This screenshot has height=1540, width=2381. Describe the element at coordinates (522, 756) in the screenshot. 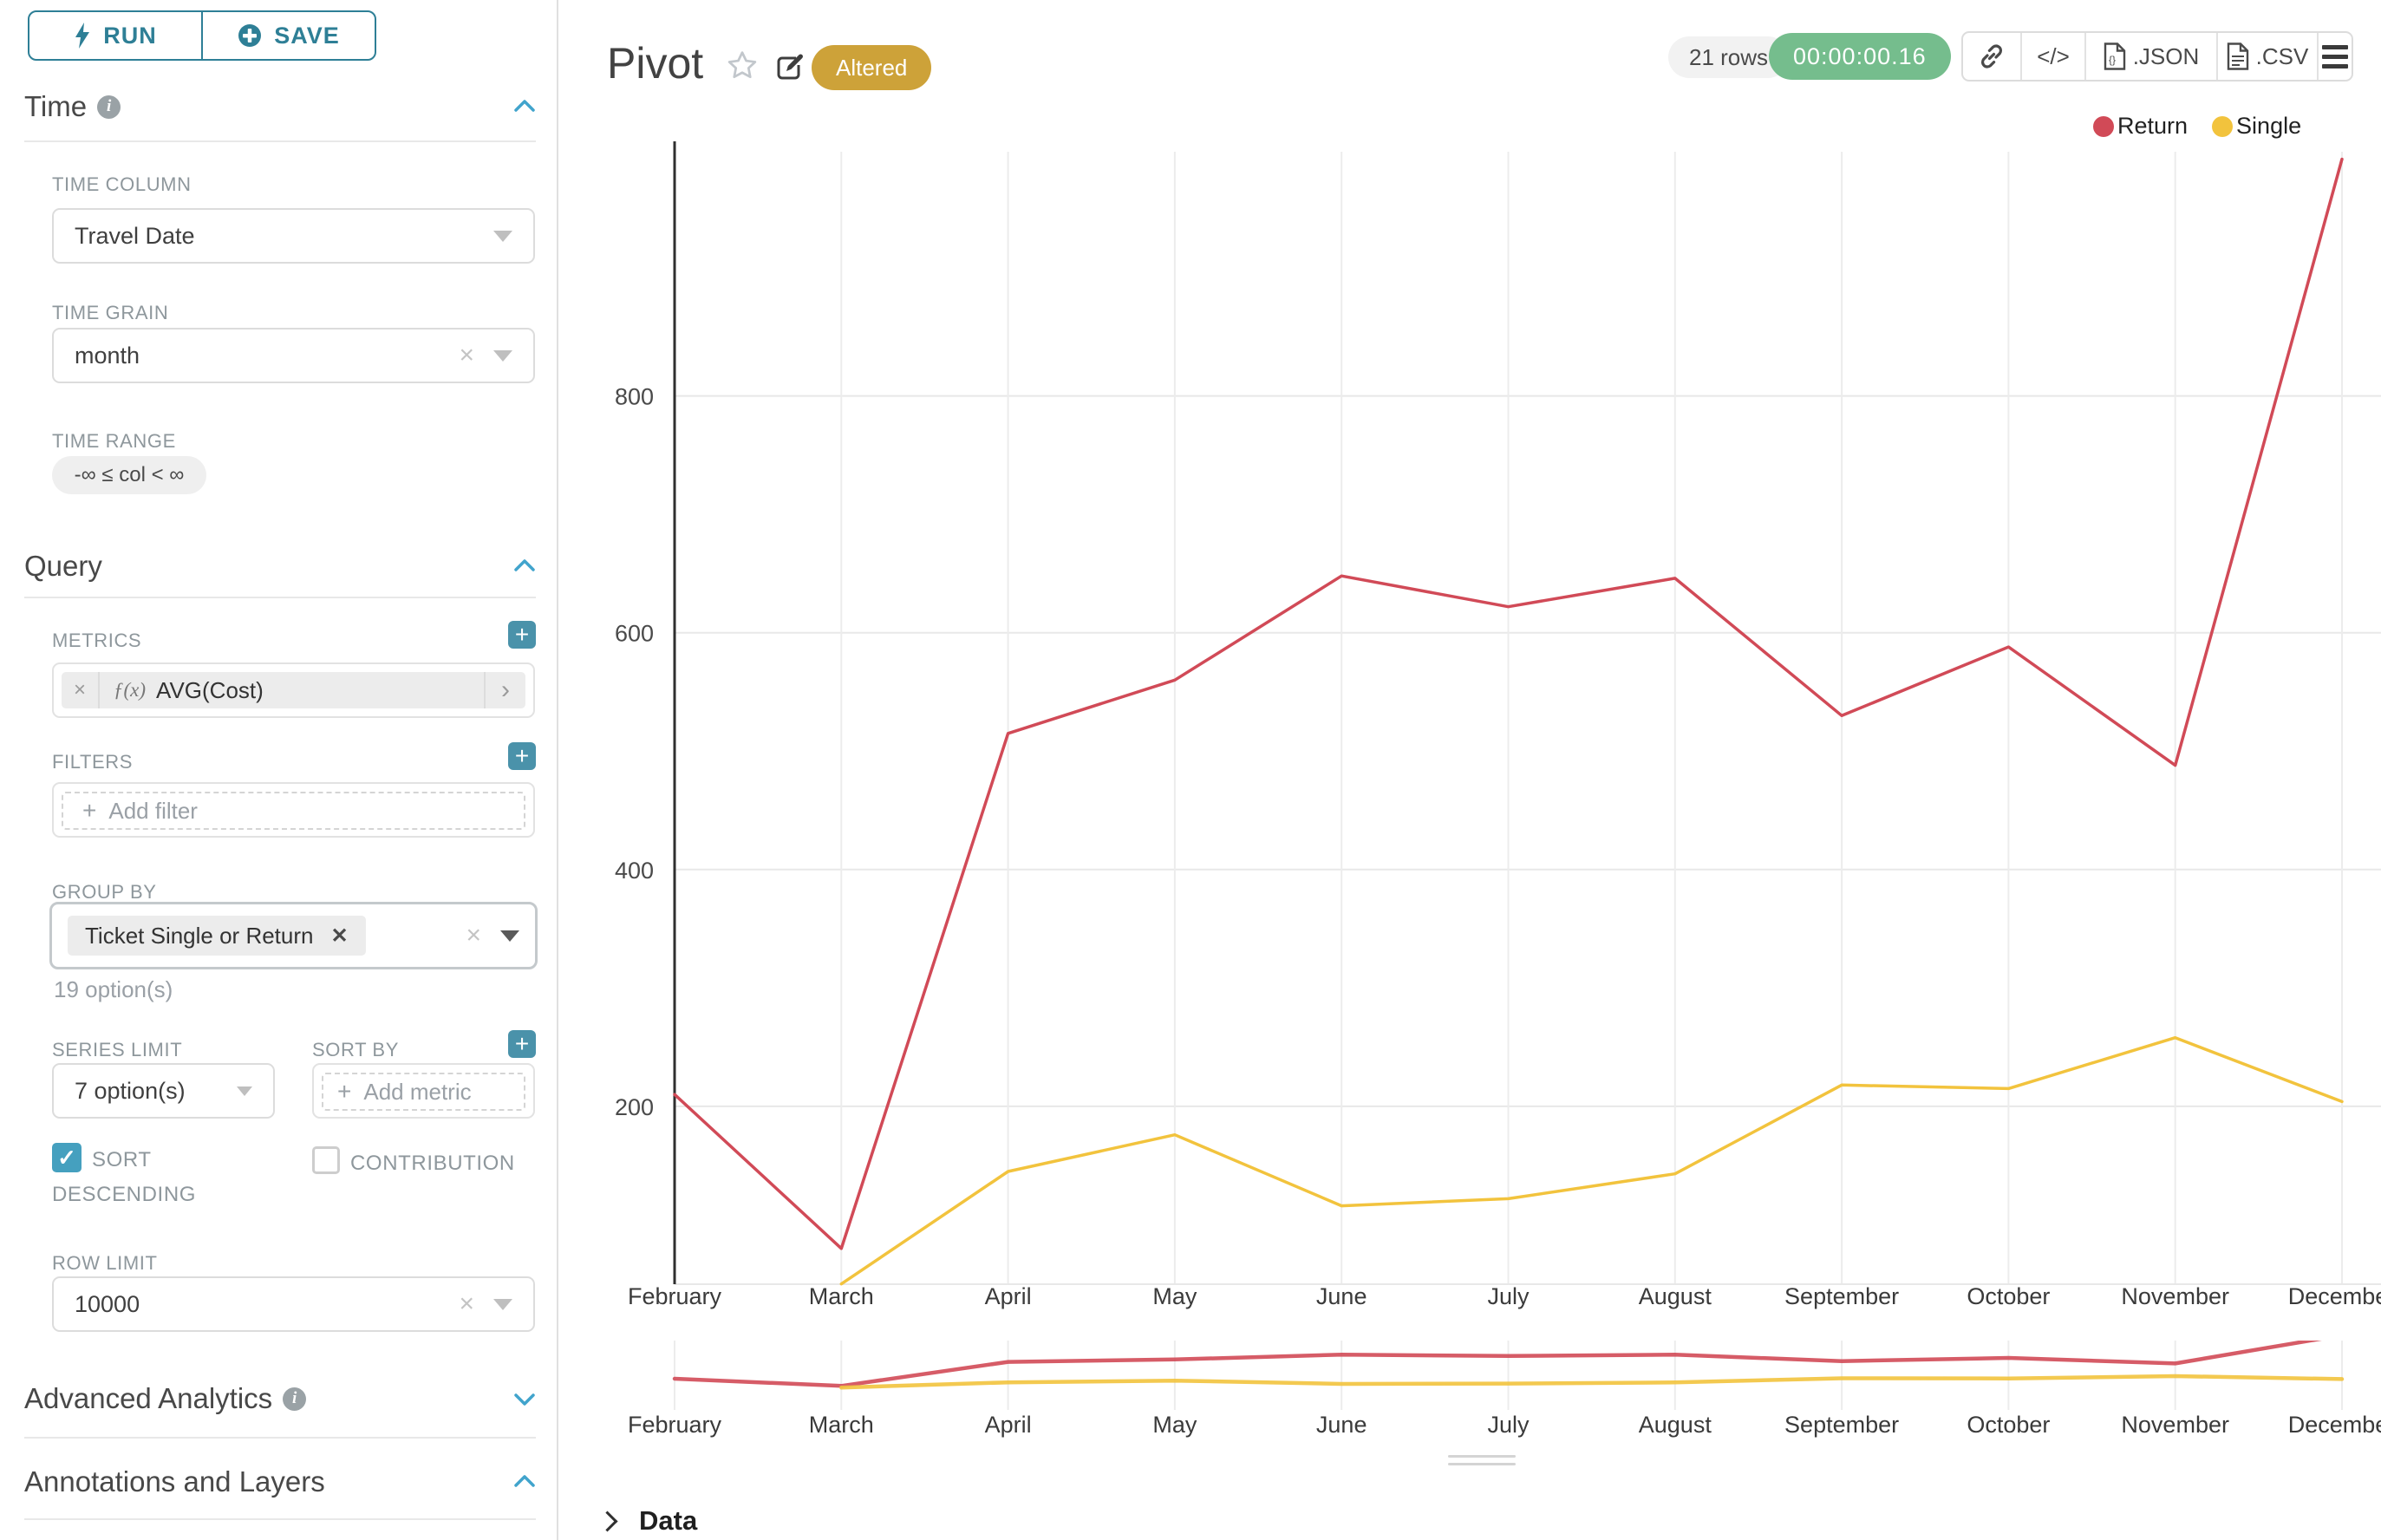

I see `add-filter-plus-button: +` at that location.